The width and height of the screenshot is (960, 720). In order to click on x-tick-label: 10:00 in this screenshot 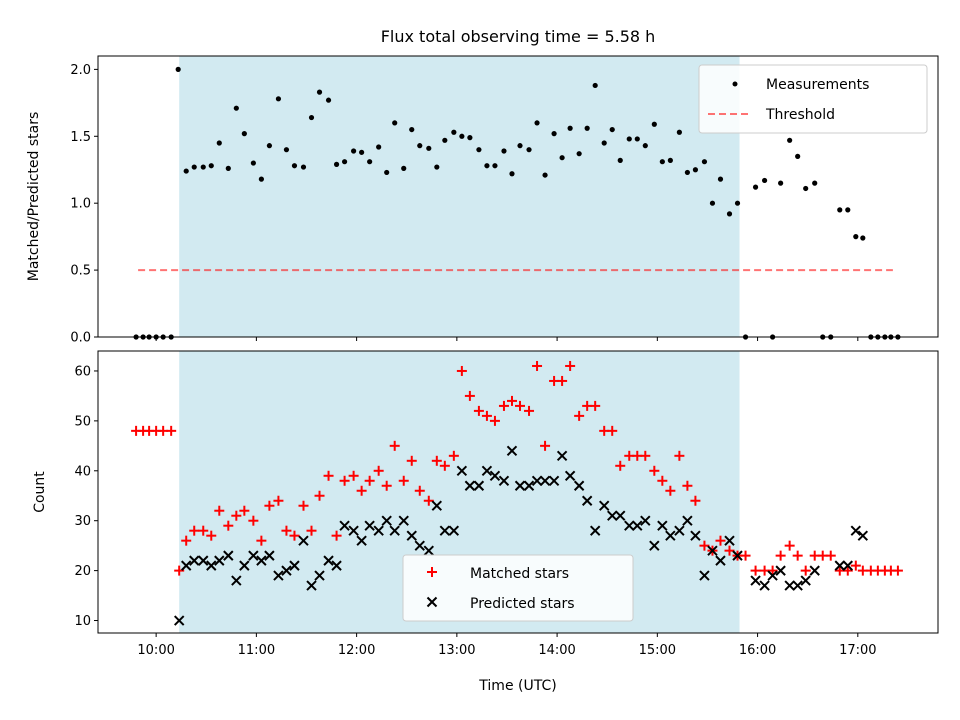, I will do `click(155, 650)`.